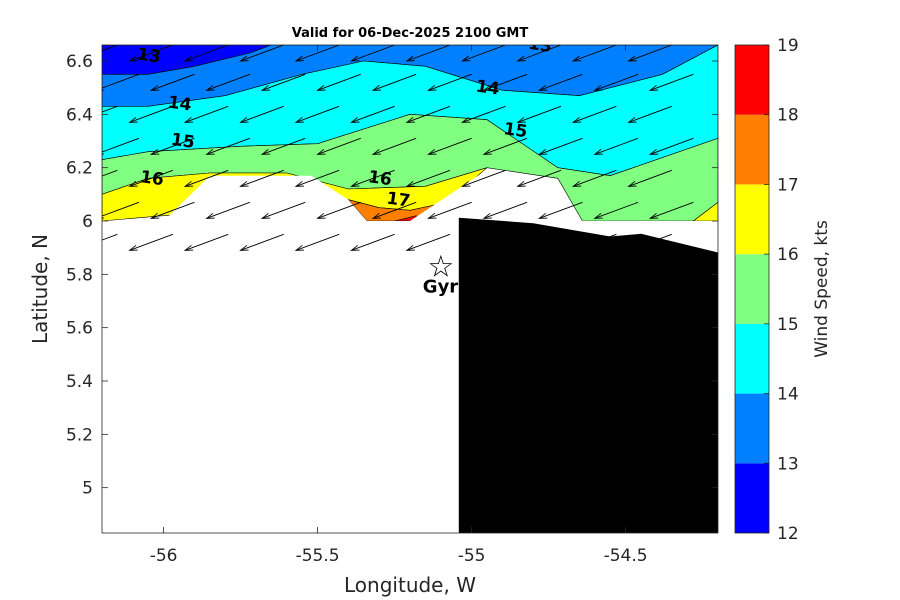  Describe the element at coordinates (79, 62) in the screenshot. I see `y-tick-label: 6.6` at that location.